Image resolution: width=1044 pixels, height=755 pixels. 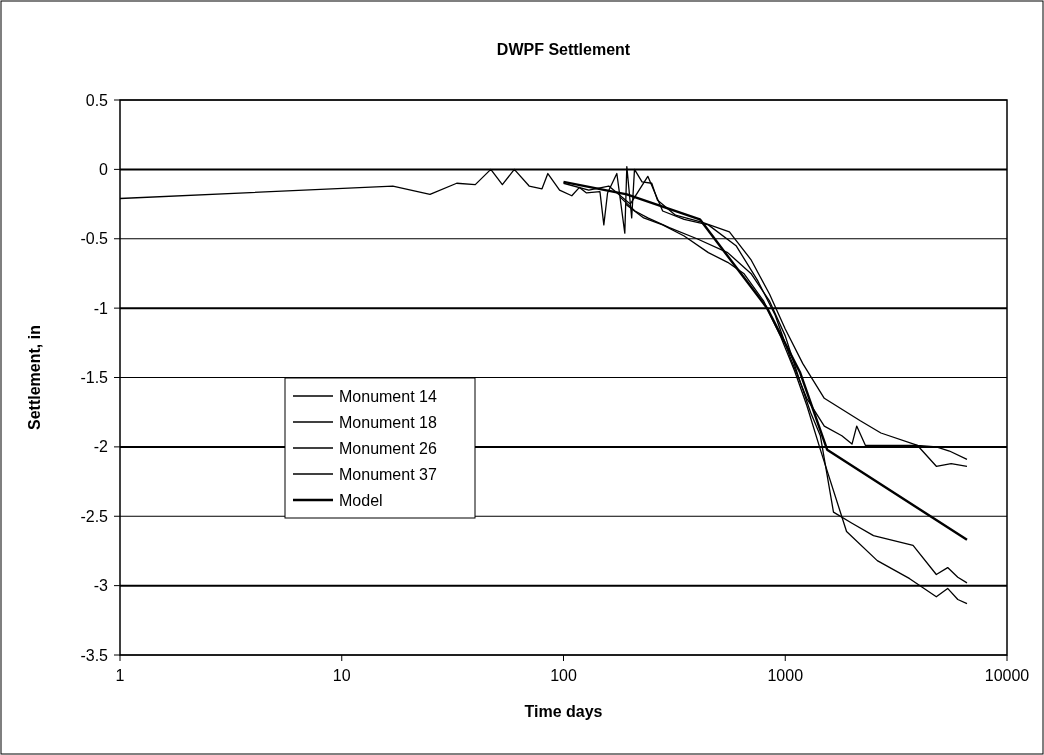 What do you see at coordinates (101, 308) in the screenshot?
I see `y-tick-label: -1` at bounding box center [101, 308].